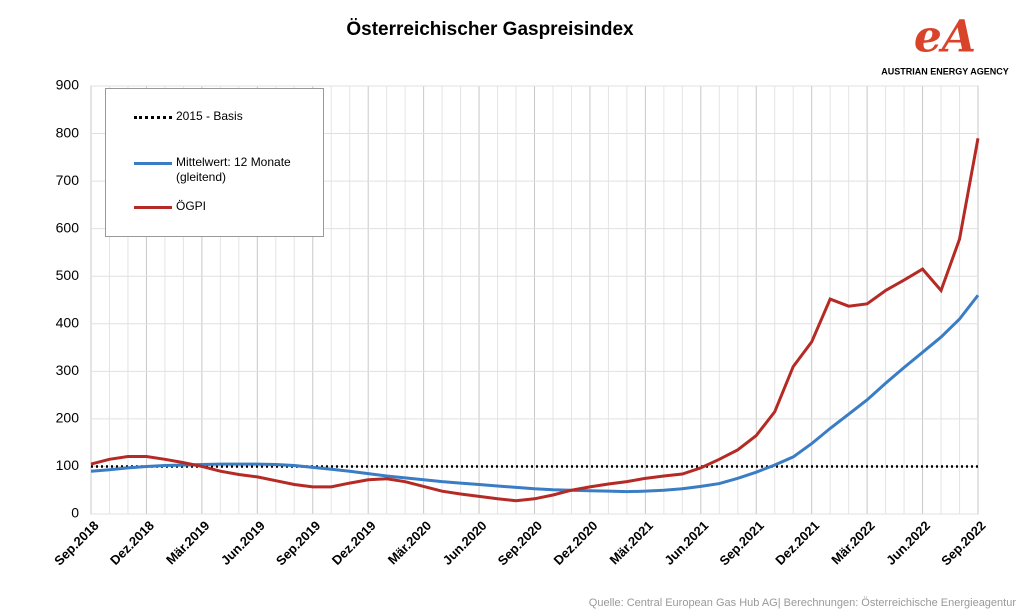  I want to click on x-tick-label: Sep.2018, so click(76, 543).